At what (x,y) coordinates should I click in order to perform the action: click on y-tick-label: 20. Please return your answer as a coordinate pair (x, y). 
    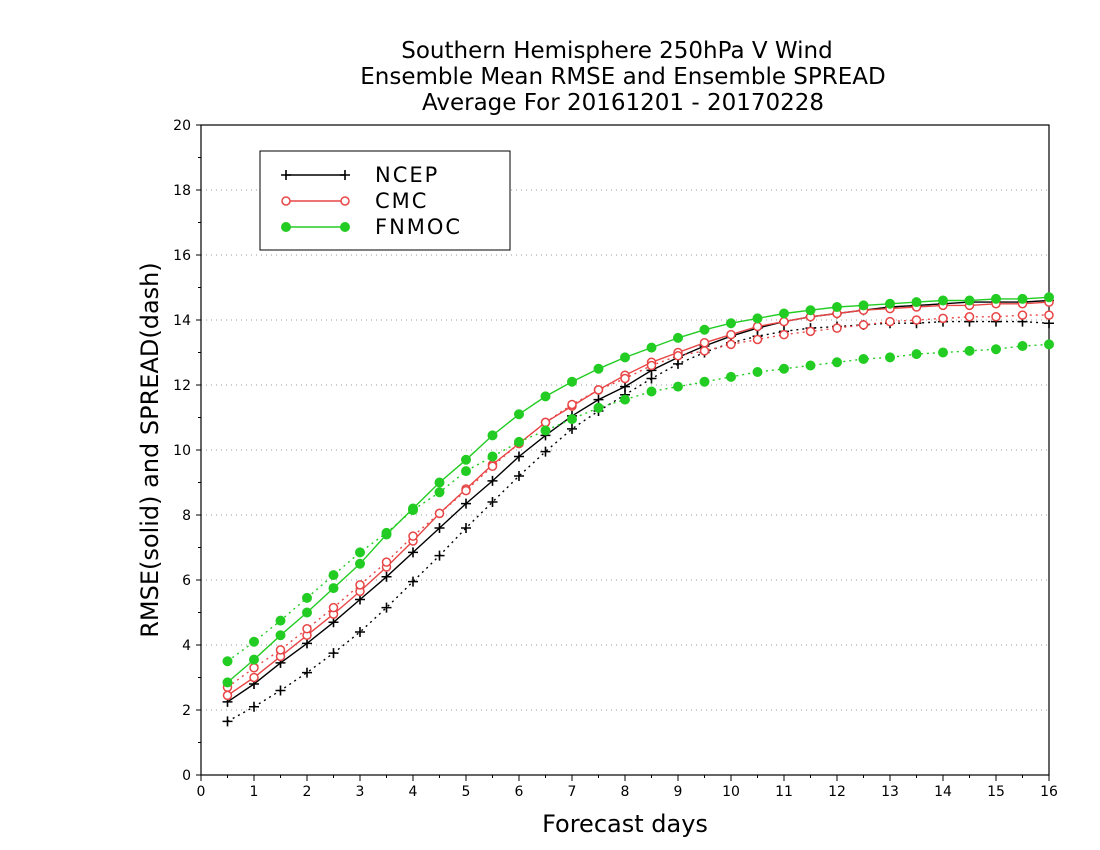
    Looking at the image, I should click on (182, 126).